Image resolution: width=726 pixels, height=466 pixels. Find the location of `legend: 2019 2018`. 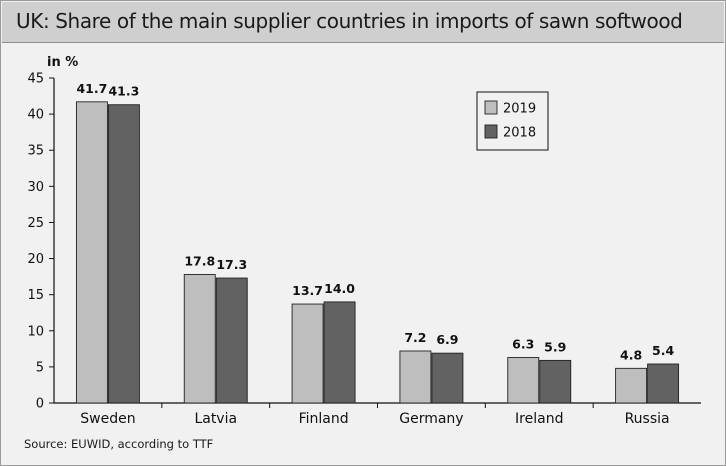

legend: 2019 2018 is located at coordinates (512, 121).